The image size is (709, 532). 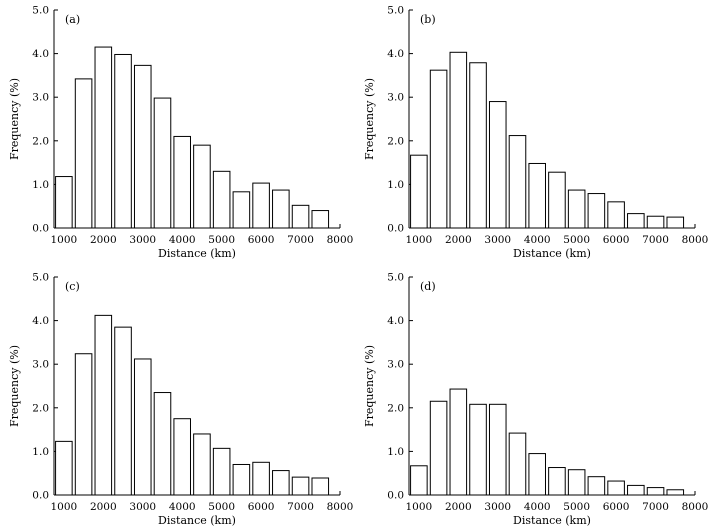 What do you see at coordinates (340, 507) in the screenshot?
I see `x-tick-label: 8000` at bounding box center [340, 507].